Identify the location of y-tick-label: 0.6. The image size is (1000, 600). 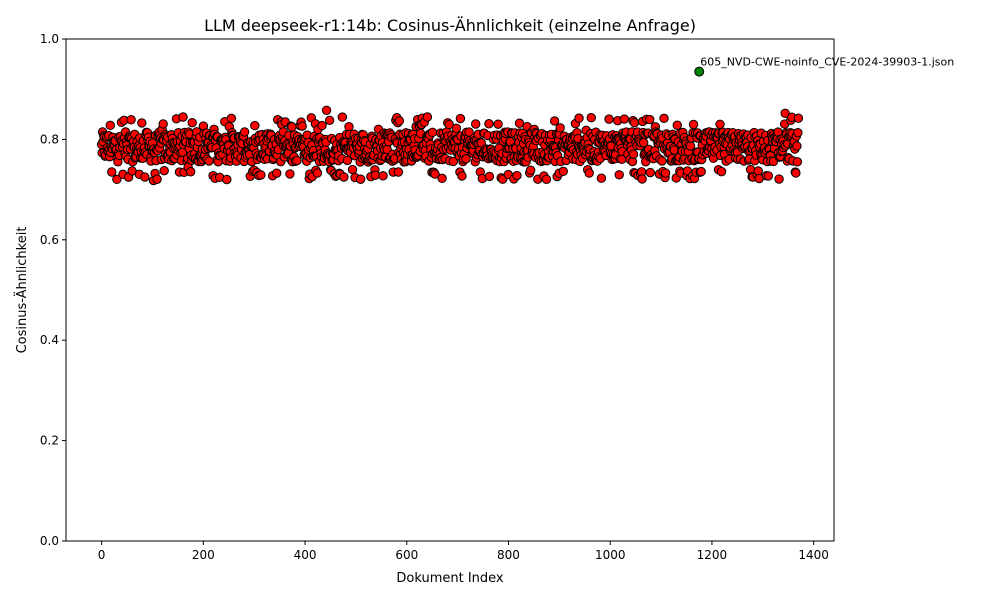
(49, 240).